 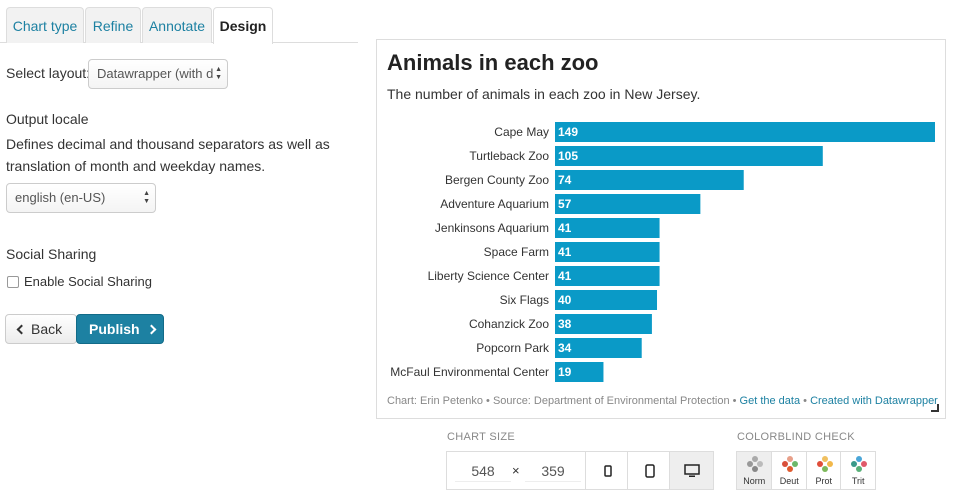 I want to click on colorblind-check-label: COLORBLIND CHECK, so click(x=796, y=437).